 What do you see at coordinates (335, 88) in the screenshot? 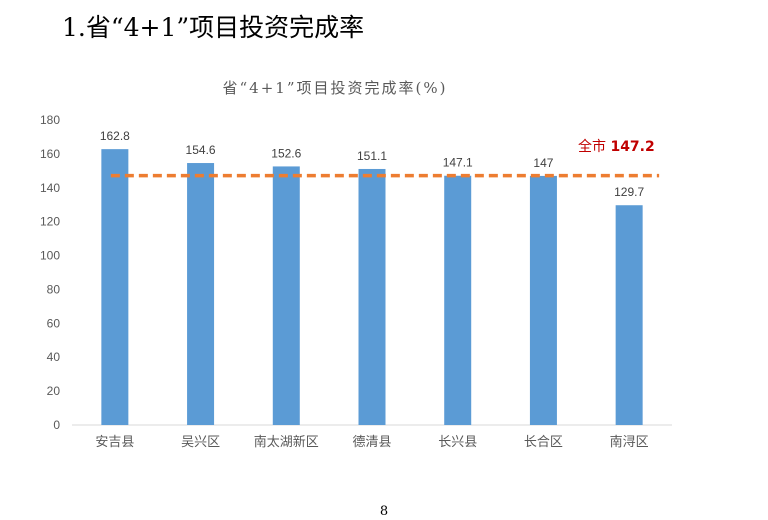
I see `chart-title: 省“4+1”项目投资完成率(%)` at bounding box center [335, 88].